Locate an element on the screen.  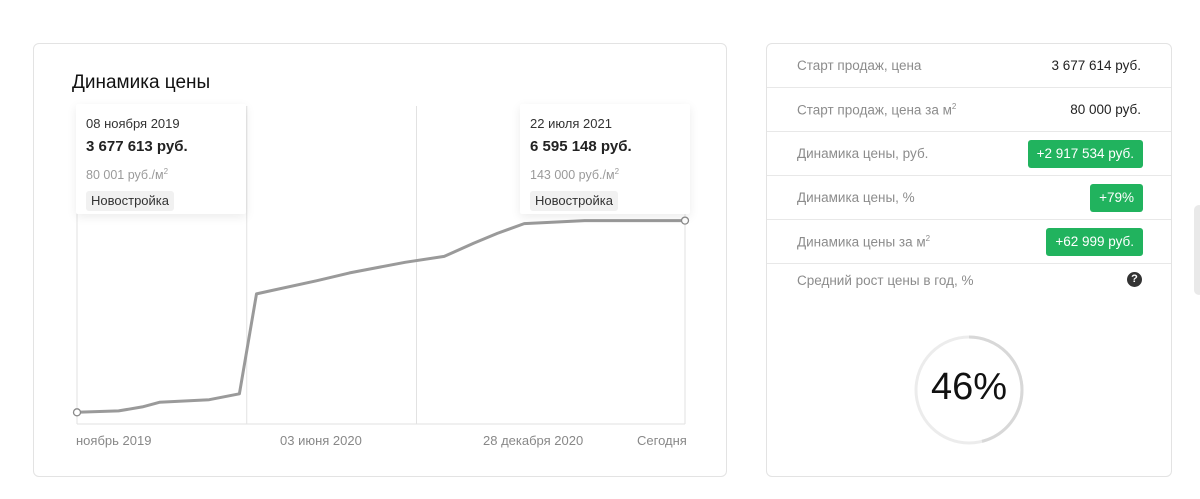
stat-row-dynamics-percent: Динамика цены, % +79% is located at coordinates (969, 198).